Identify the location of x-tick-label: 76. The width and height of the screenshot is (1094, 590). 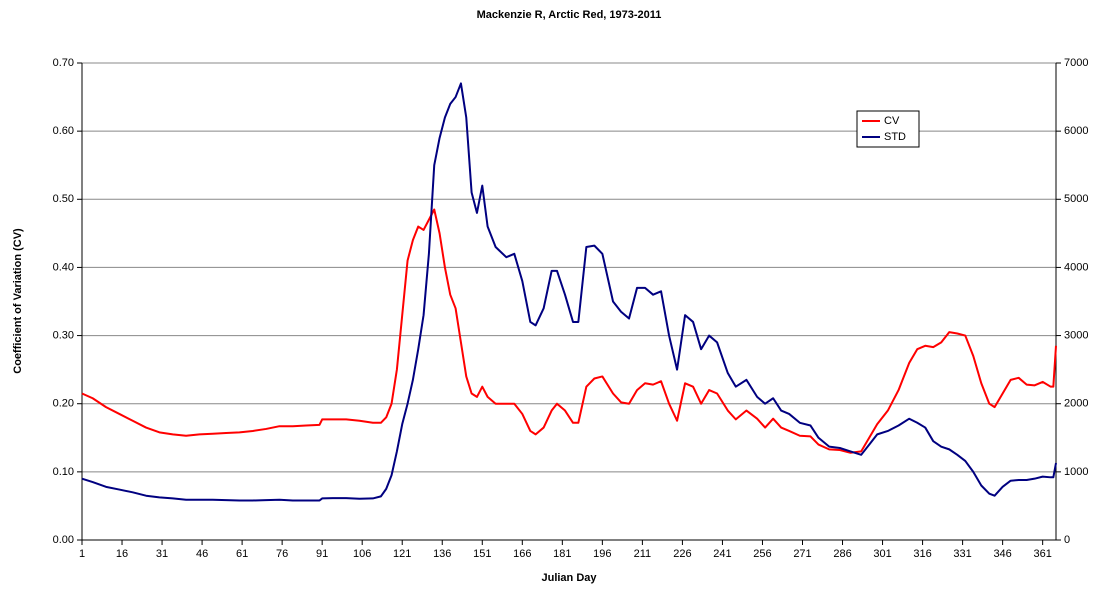
(282, 554).